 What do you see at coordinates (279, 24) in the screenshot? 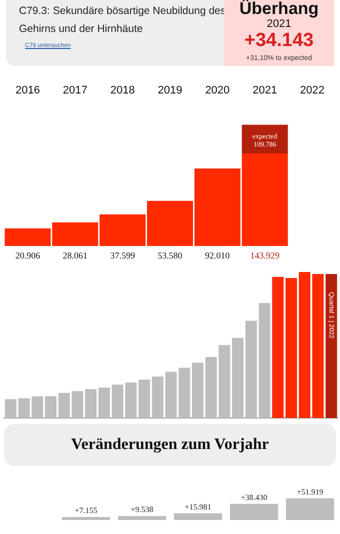
I see `text: 2021` at bounding box center [279, 24].